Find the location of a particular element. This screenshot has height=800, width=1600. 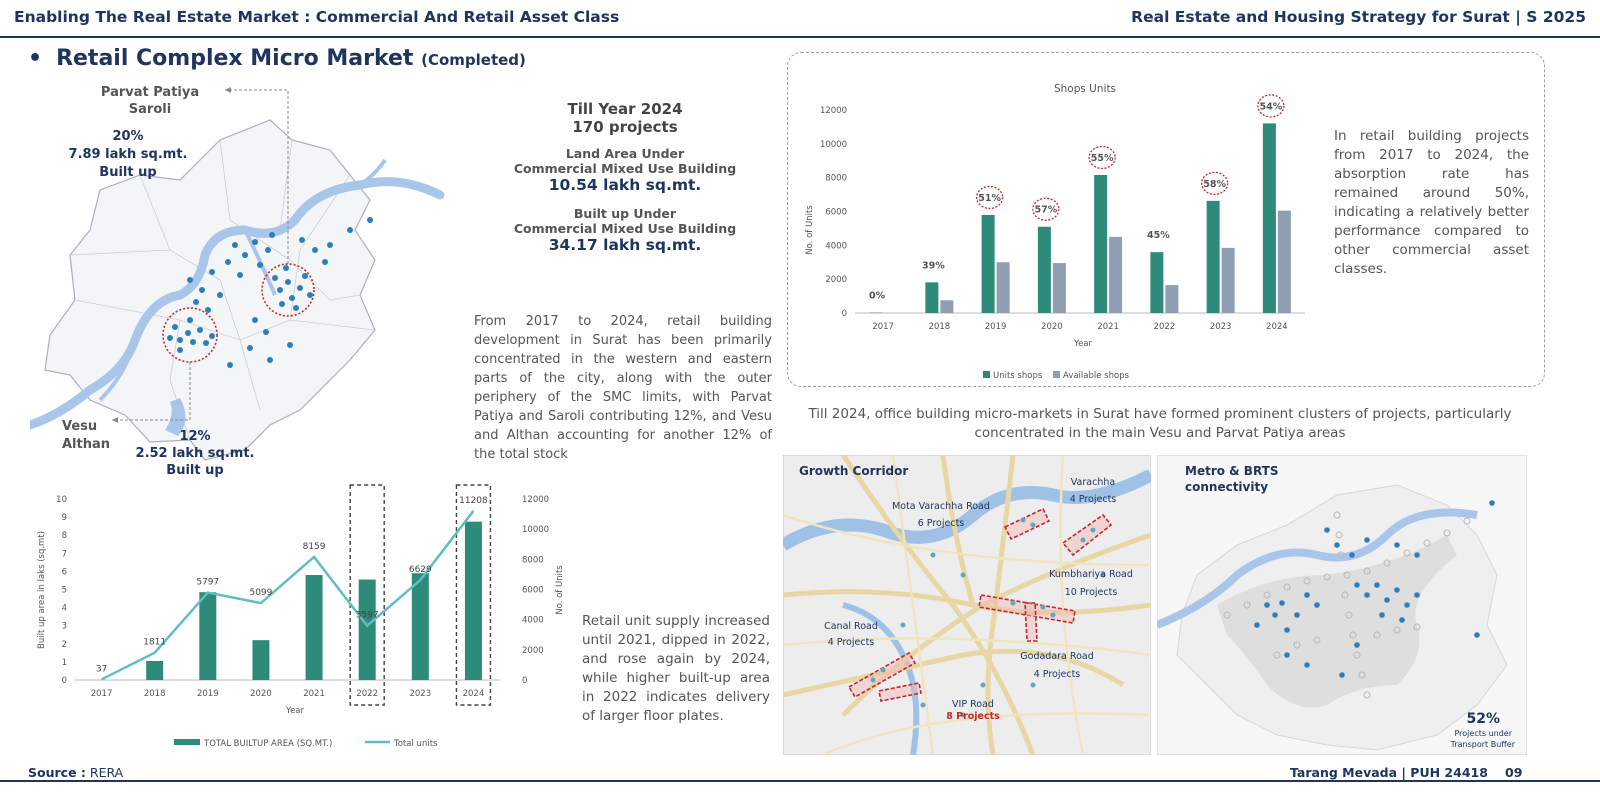

builtup-ytick-left: 8 is located at coordinates (64, 536).